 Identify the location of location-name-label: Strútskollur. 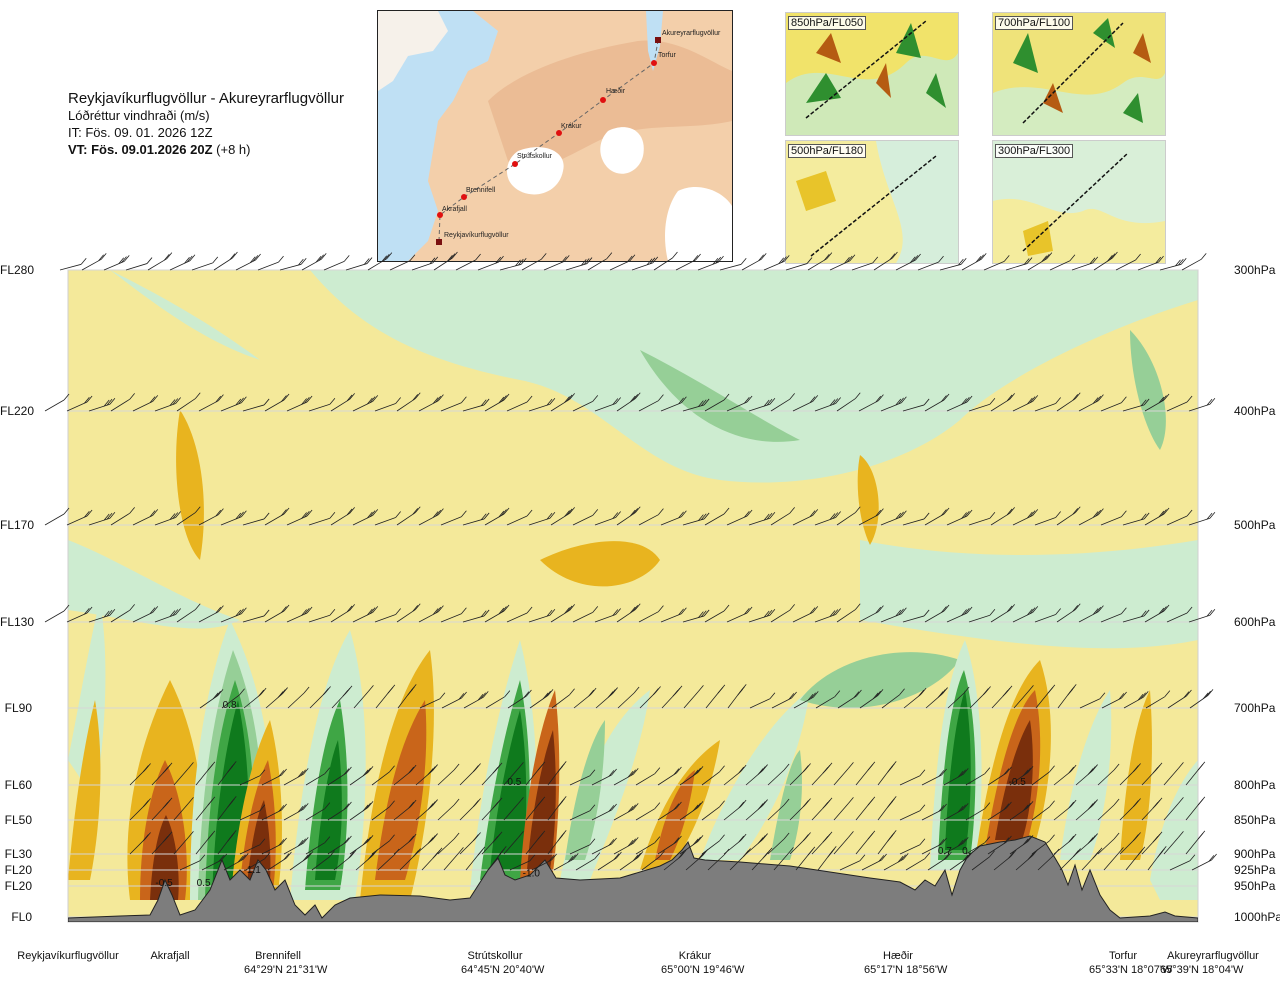
(495, 956).